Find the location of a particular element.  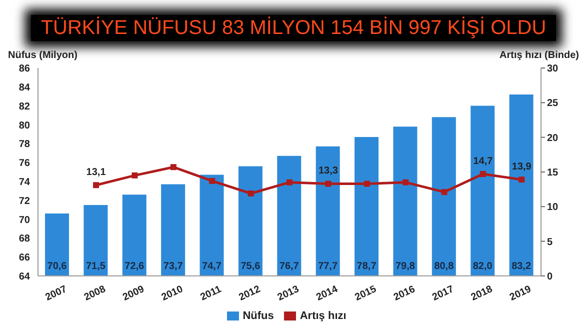

data-label: 72,6 is located at coordinates (134, 266).